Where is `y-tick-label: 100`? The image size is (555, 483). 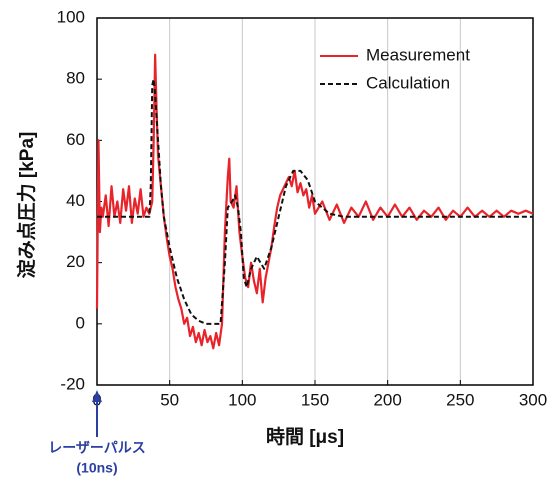
y-tick-label: 100 is located at coordinates (71, 16).